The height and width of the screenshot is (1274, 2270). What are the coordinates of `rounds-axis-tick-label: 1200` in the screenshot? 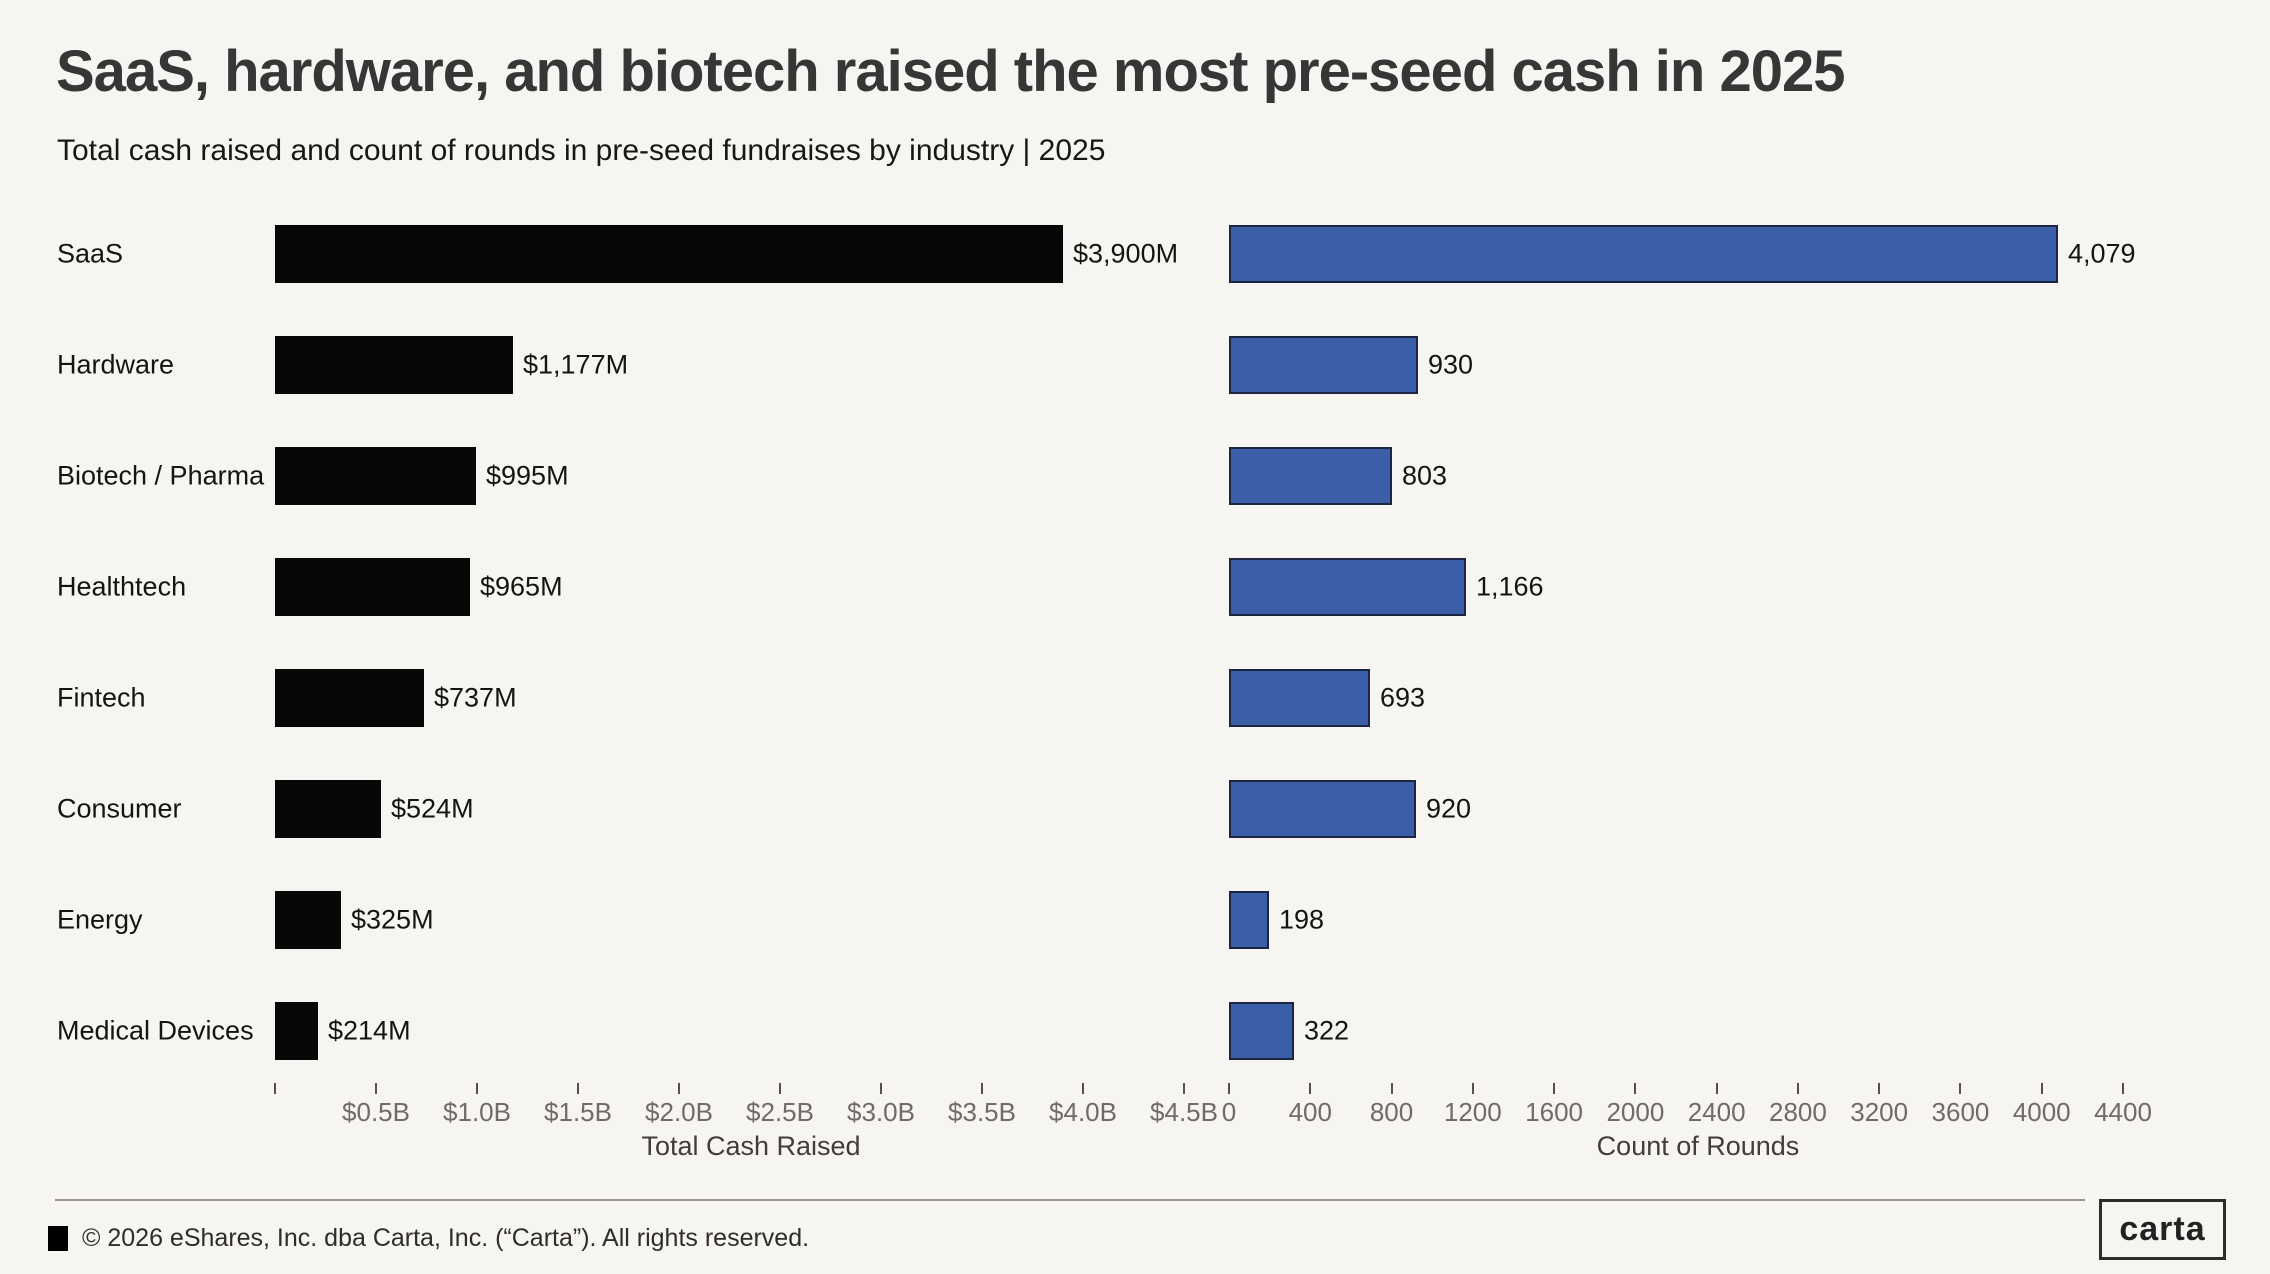 It's located at (1472, 1112).